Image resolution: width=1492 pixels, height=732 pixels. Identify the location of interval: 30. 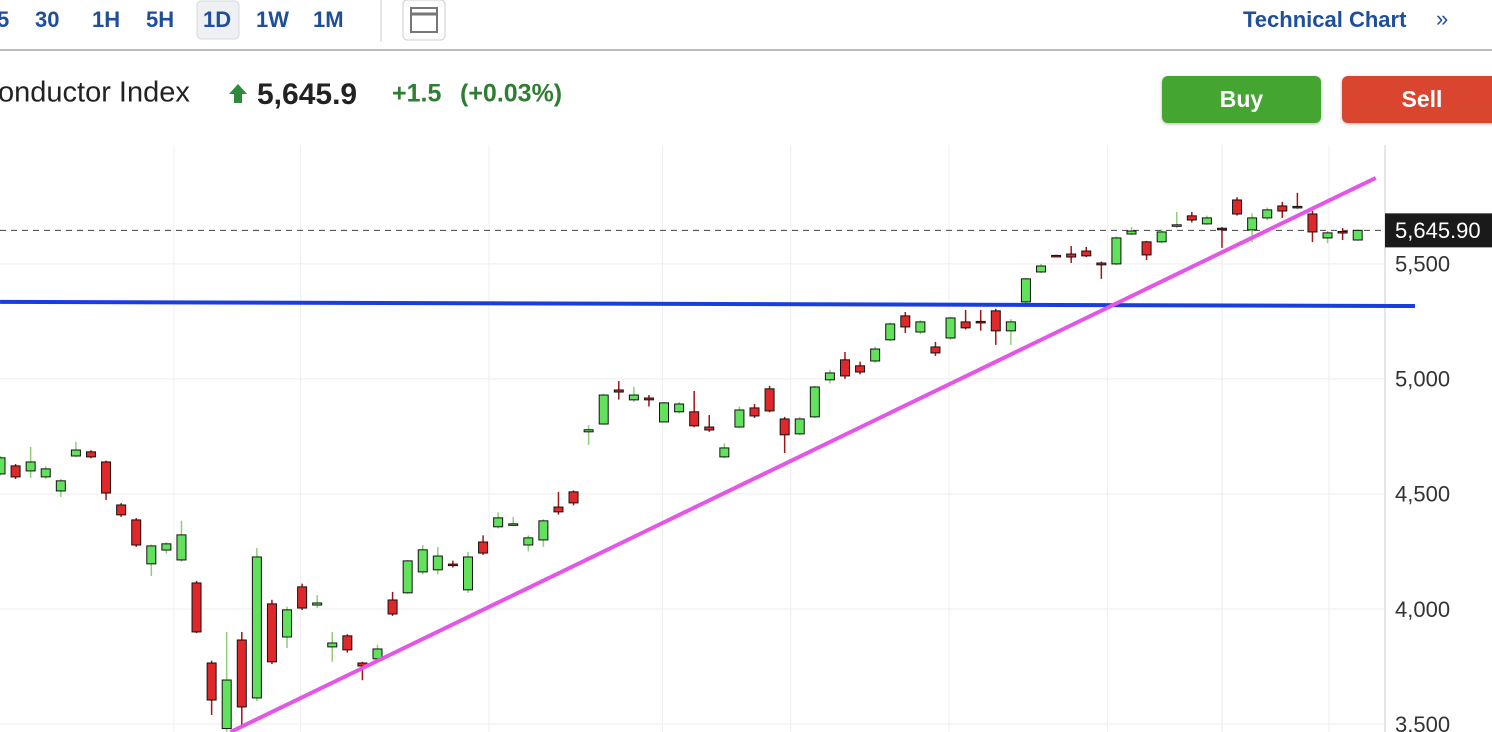
(47, 19).